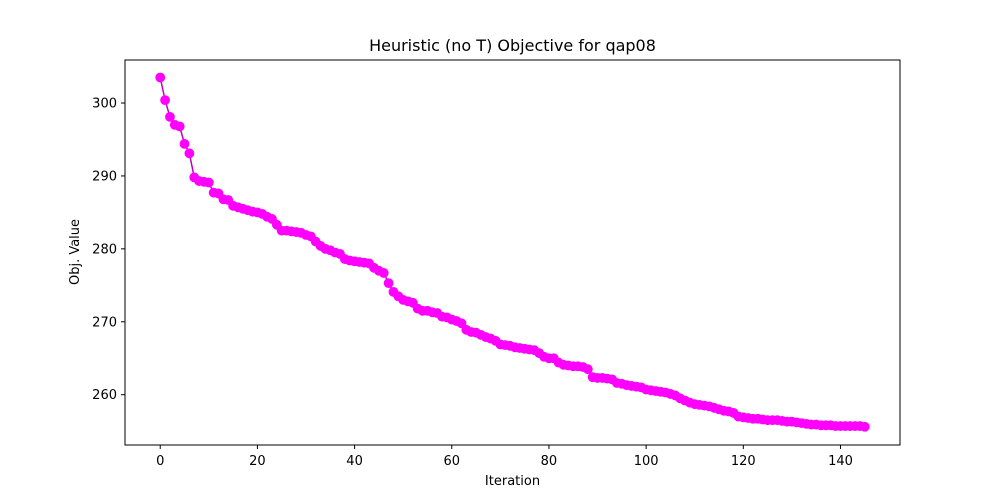  Describe the element at coordinates (75, 252) in the screenshot. I see `y-axis-label: Obj. Value` at that location.